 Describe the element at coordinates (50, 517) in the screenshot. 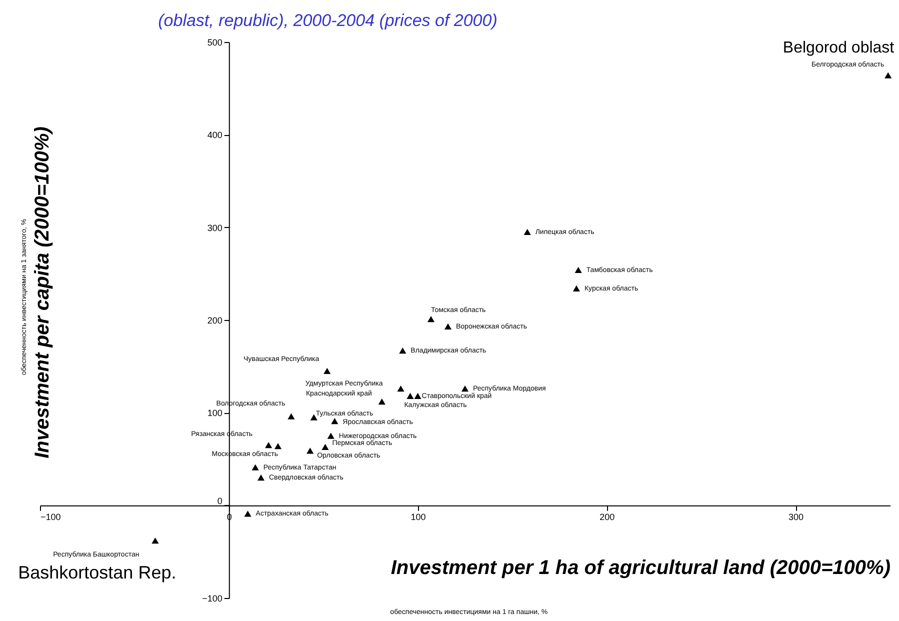

I see `x-tick-label: −100` at that location.